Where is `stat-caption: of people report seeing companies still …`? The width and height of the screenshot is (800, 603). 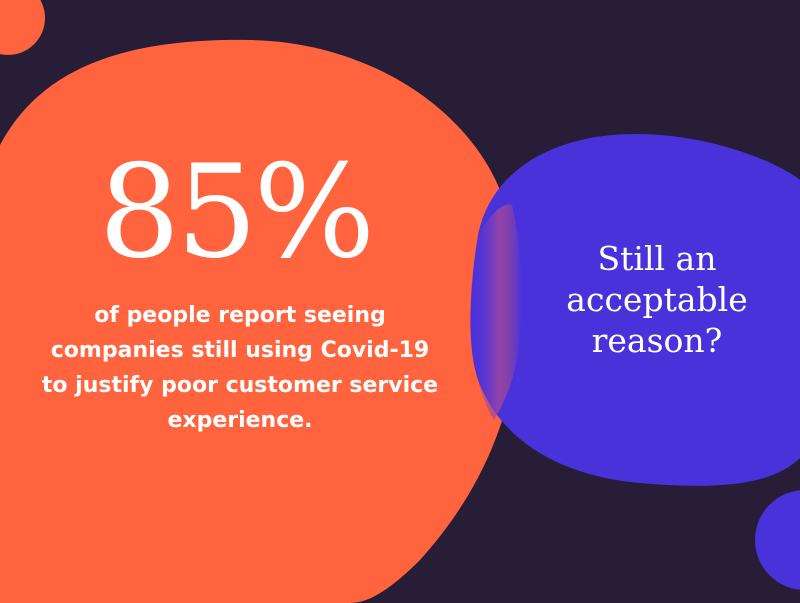
stat-caption: of people report seeing companies still … is located at coordinates (240, 368).